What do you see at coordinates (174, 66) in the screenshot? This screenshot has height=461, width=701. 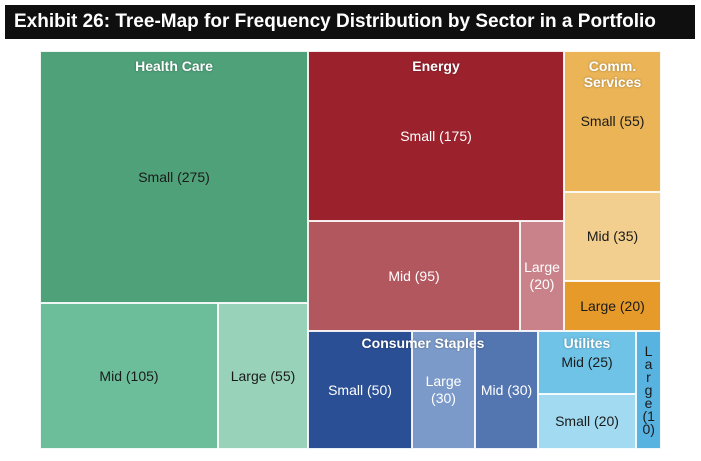 I see `sector-label-health-care: Health Care` at bounding box center [174, 66].